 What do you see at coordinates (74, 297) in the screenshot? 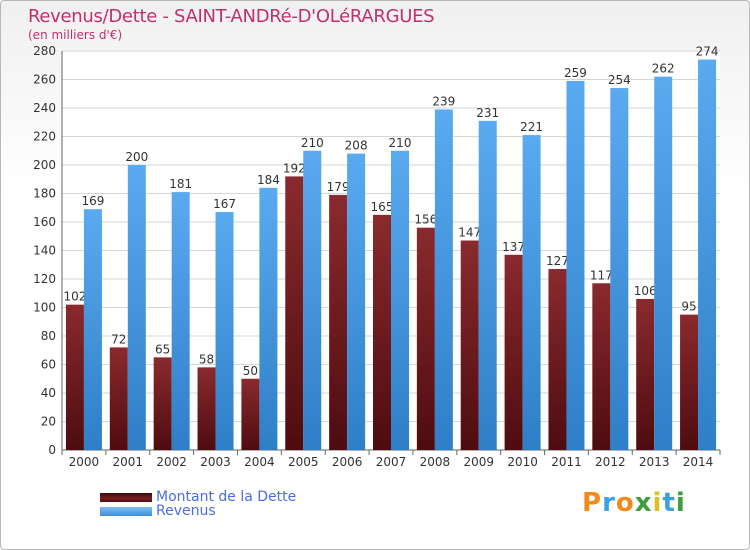
I see `data-label: 102` at bounding box center [74, 297].